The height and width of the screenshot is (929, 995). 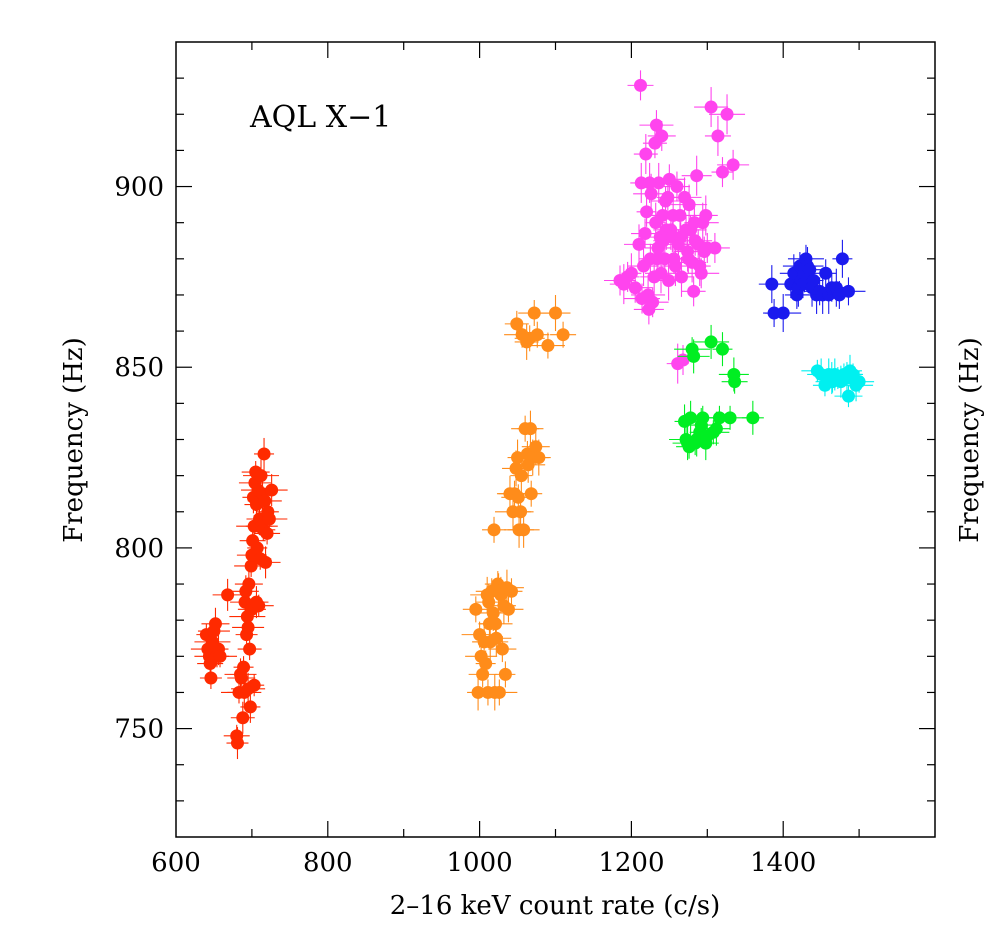 I want to click on y-axis-title-right: Frequency (Hz), so click(x=970, y=440).